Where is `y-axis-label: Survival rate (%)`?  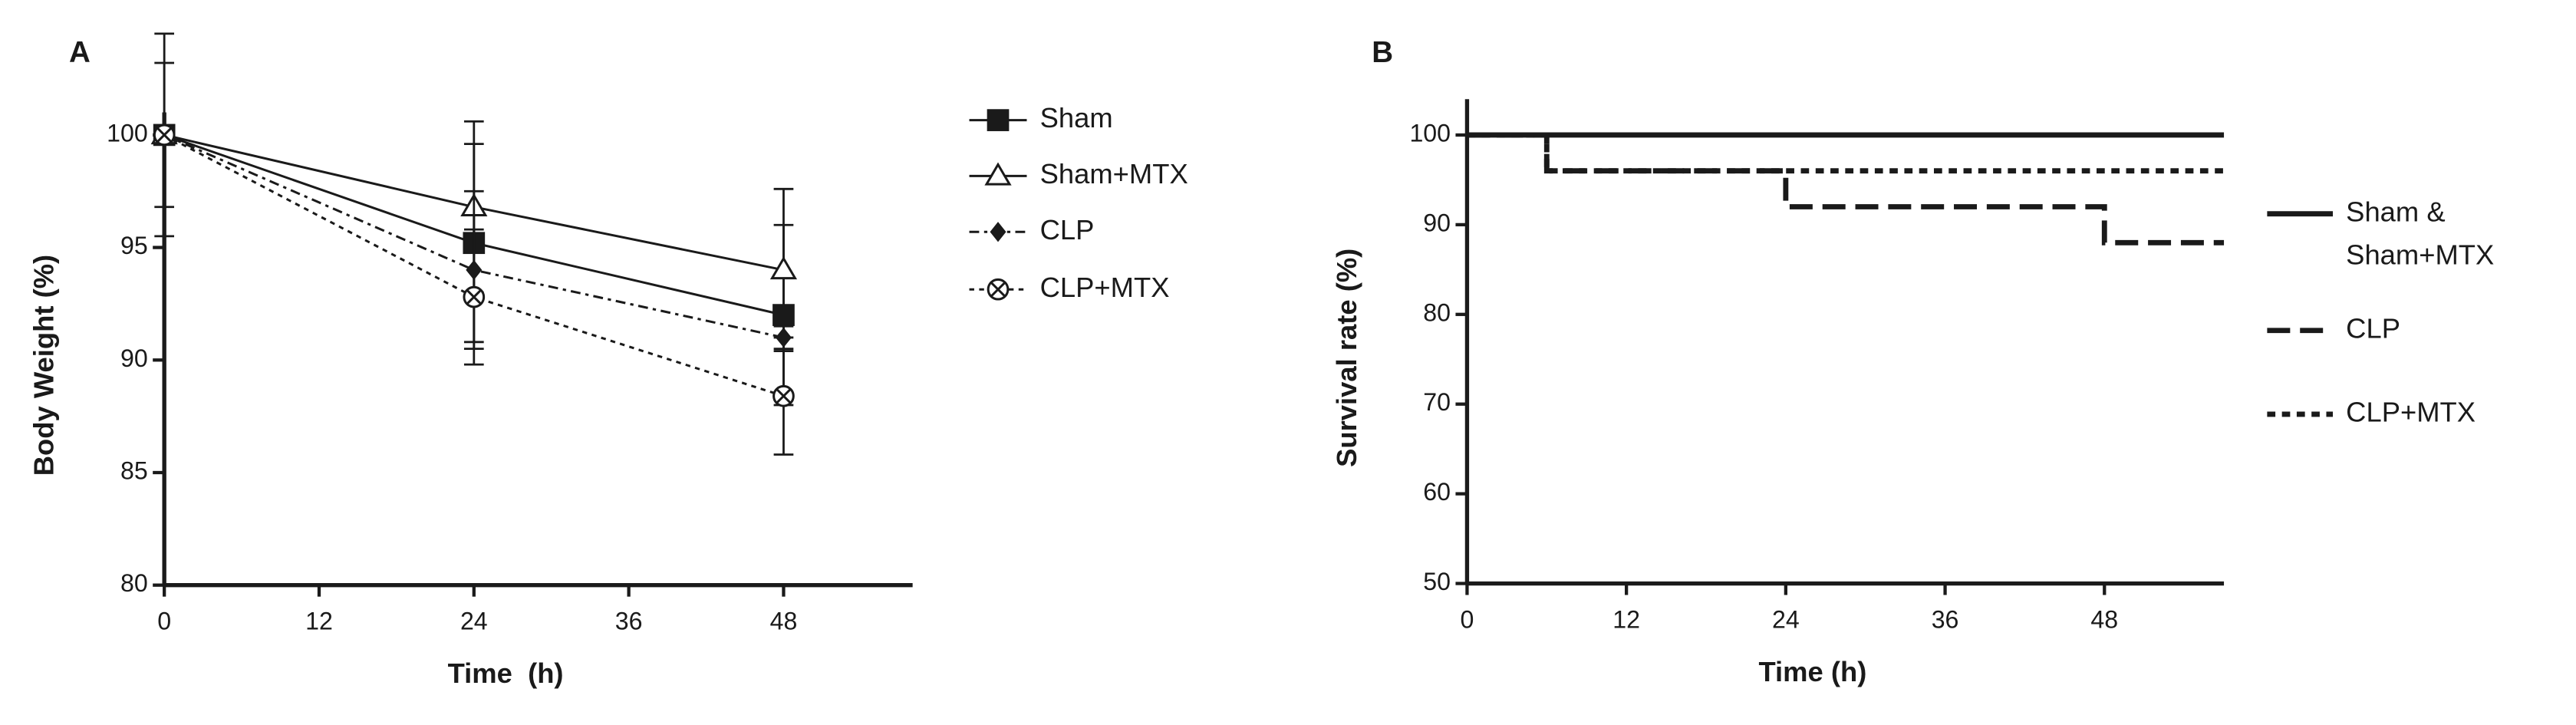 y-axis-label: Survival rate (%) is located at coordinates (1346, 358).